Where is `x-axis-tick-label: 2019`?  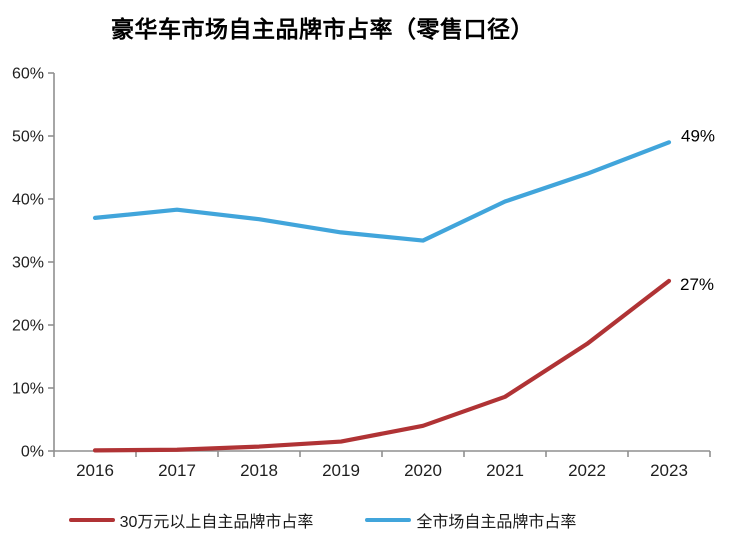 x-axis-tick-label: 2019 is located at coordinates (341, 470).